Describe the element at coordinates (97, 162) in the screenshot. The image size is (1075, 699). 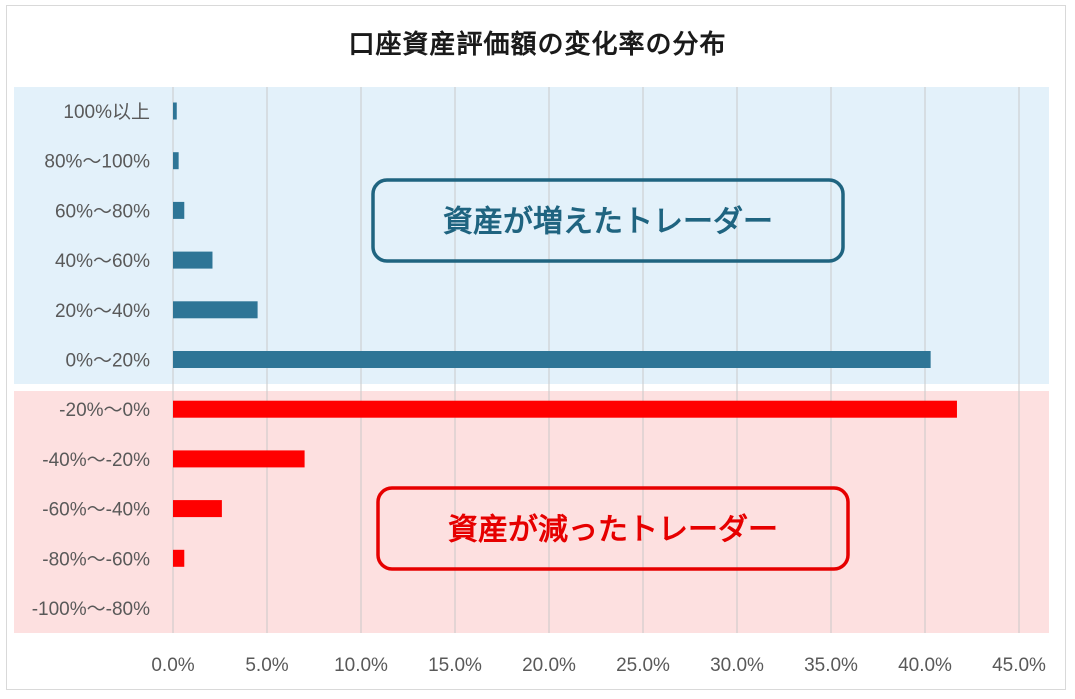
I see `category-label: 80%〜100%` at that location.